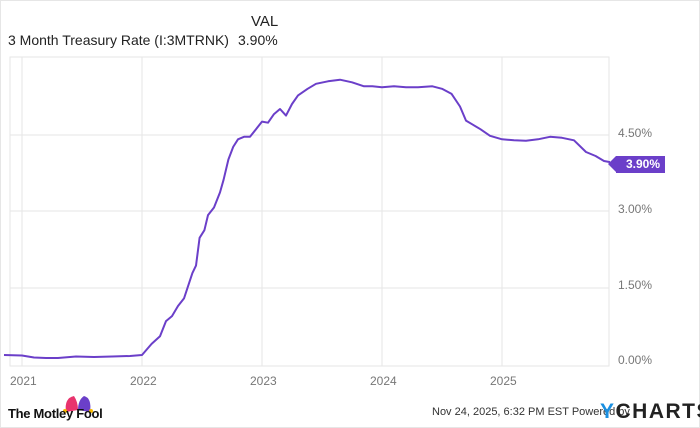  I want to click on x-tick-2025: 2025, so click(503, 381).